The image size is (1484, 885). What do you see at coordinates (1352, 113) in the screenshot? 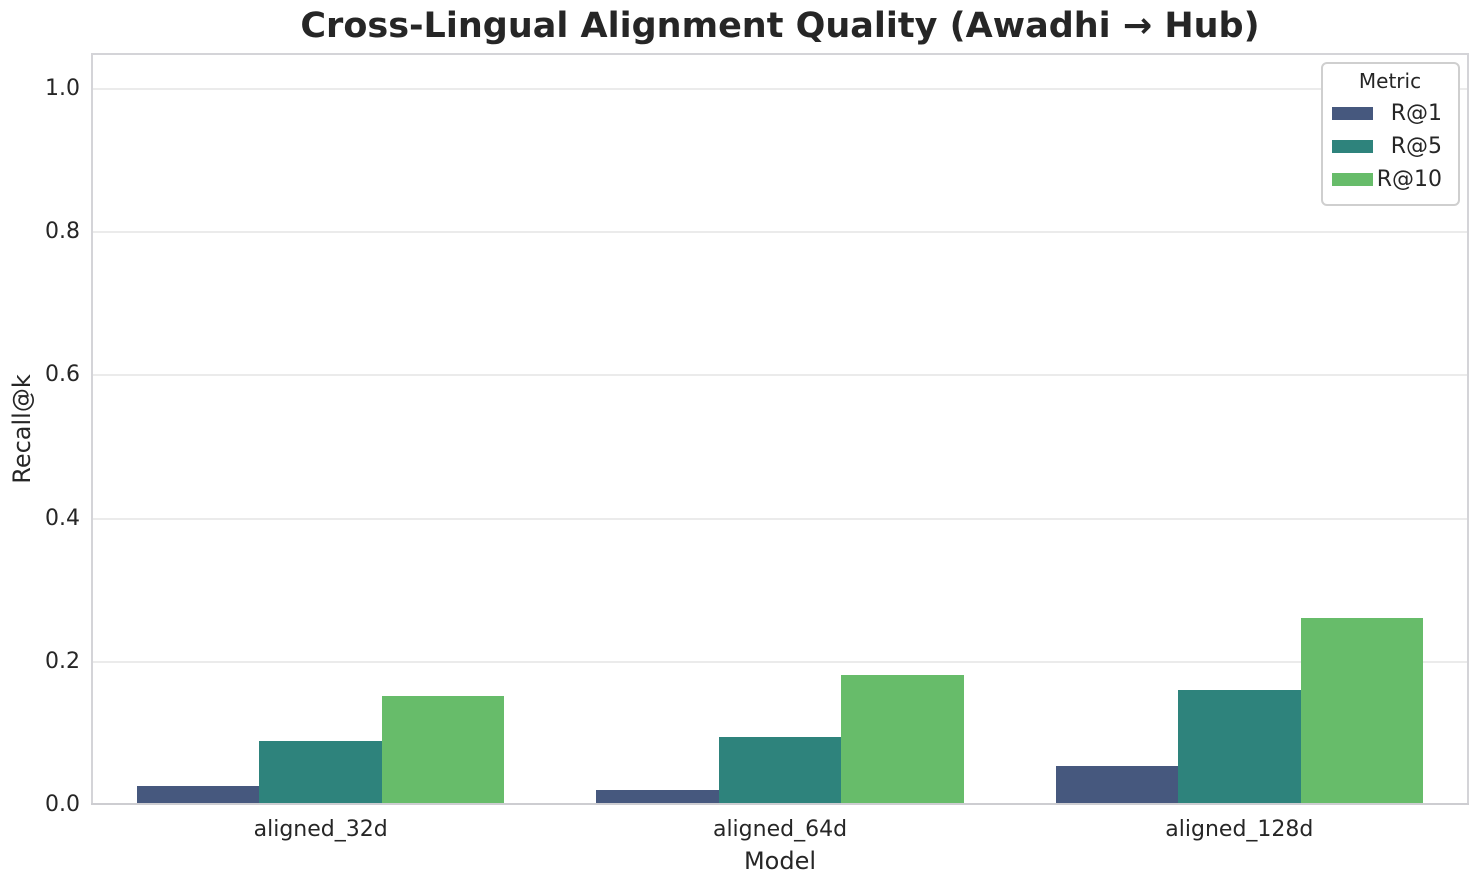
I see `legend-swatch-r1-icon` at bounding box center [1352, 113].